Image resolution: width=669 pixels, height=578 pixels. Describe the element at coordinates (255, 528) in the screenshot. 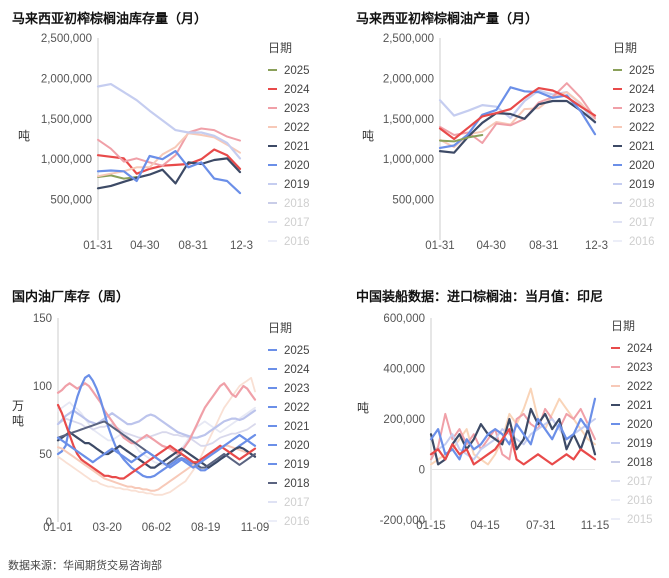

I see `x-tick-label: 11-09` at that location.